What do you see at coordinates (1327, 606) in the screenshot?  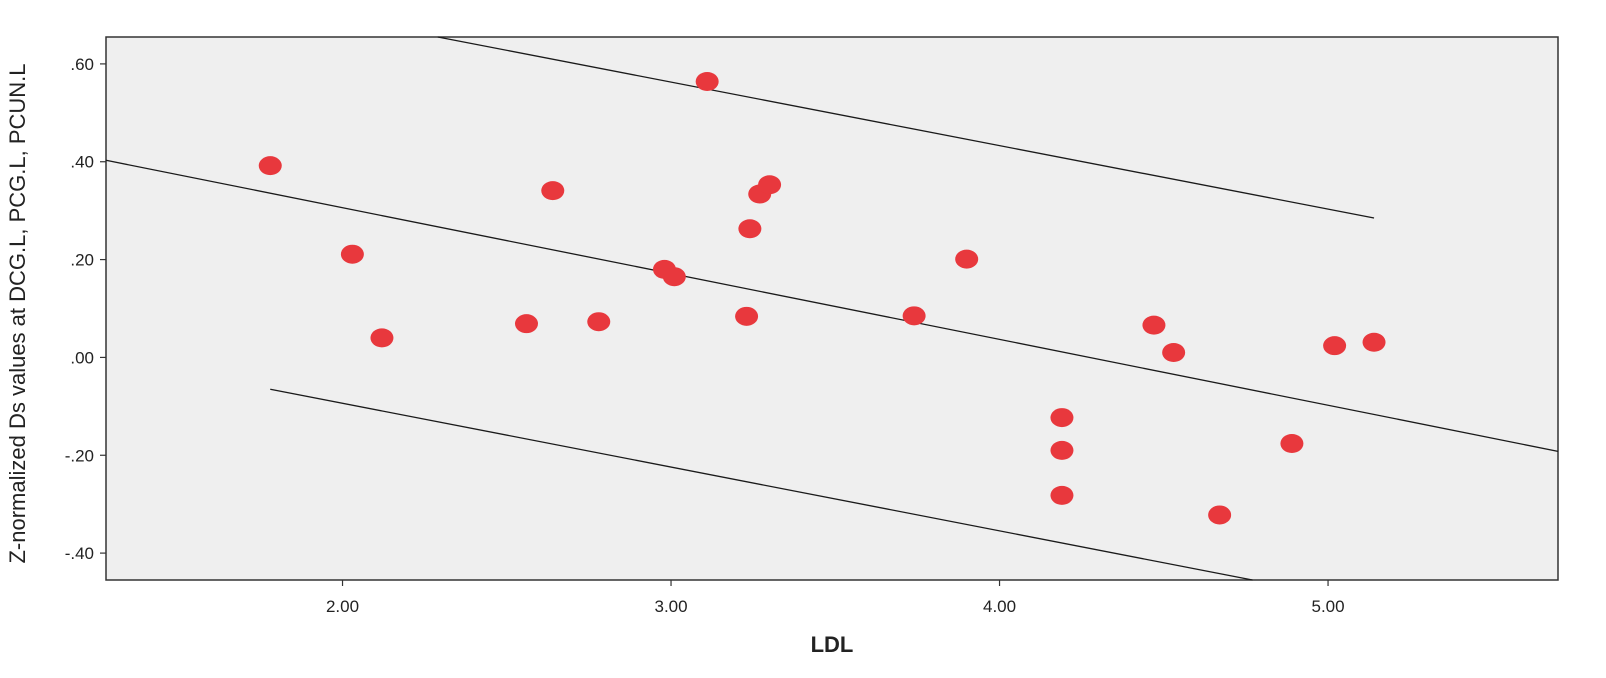 I see `x-tick-label: 5.00` at bounding box center [1327, 606].